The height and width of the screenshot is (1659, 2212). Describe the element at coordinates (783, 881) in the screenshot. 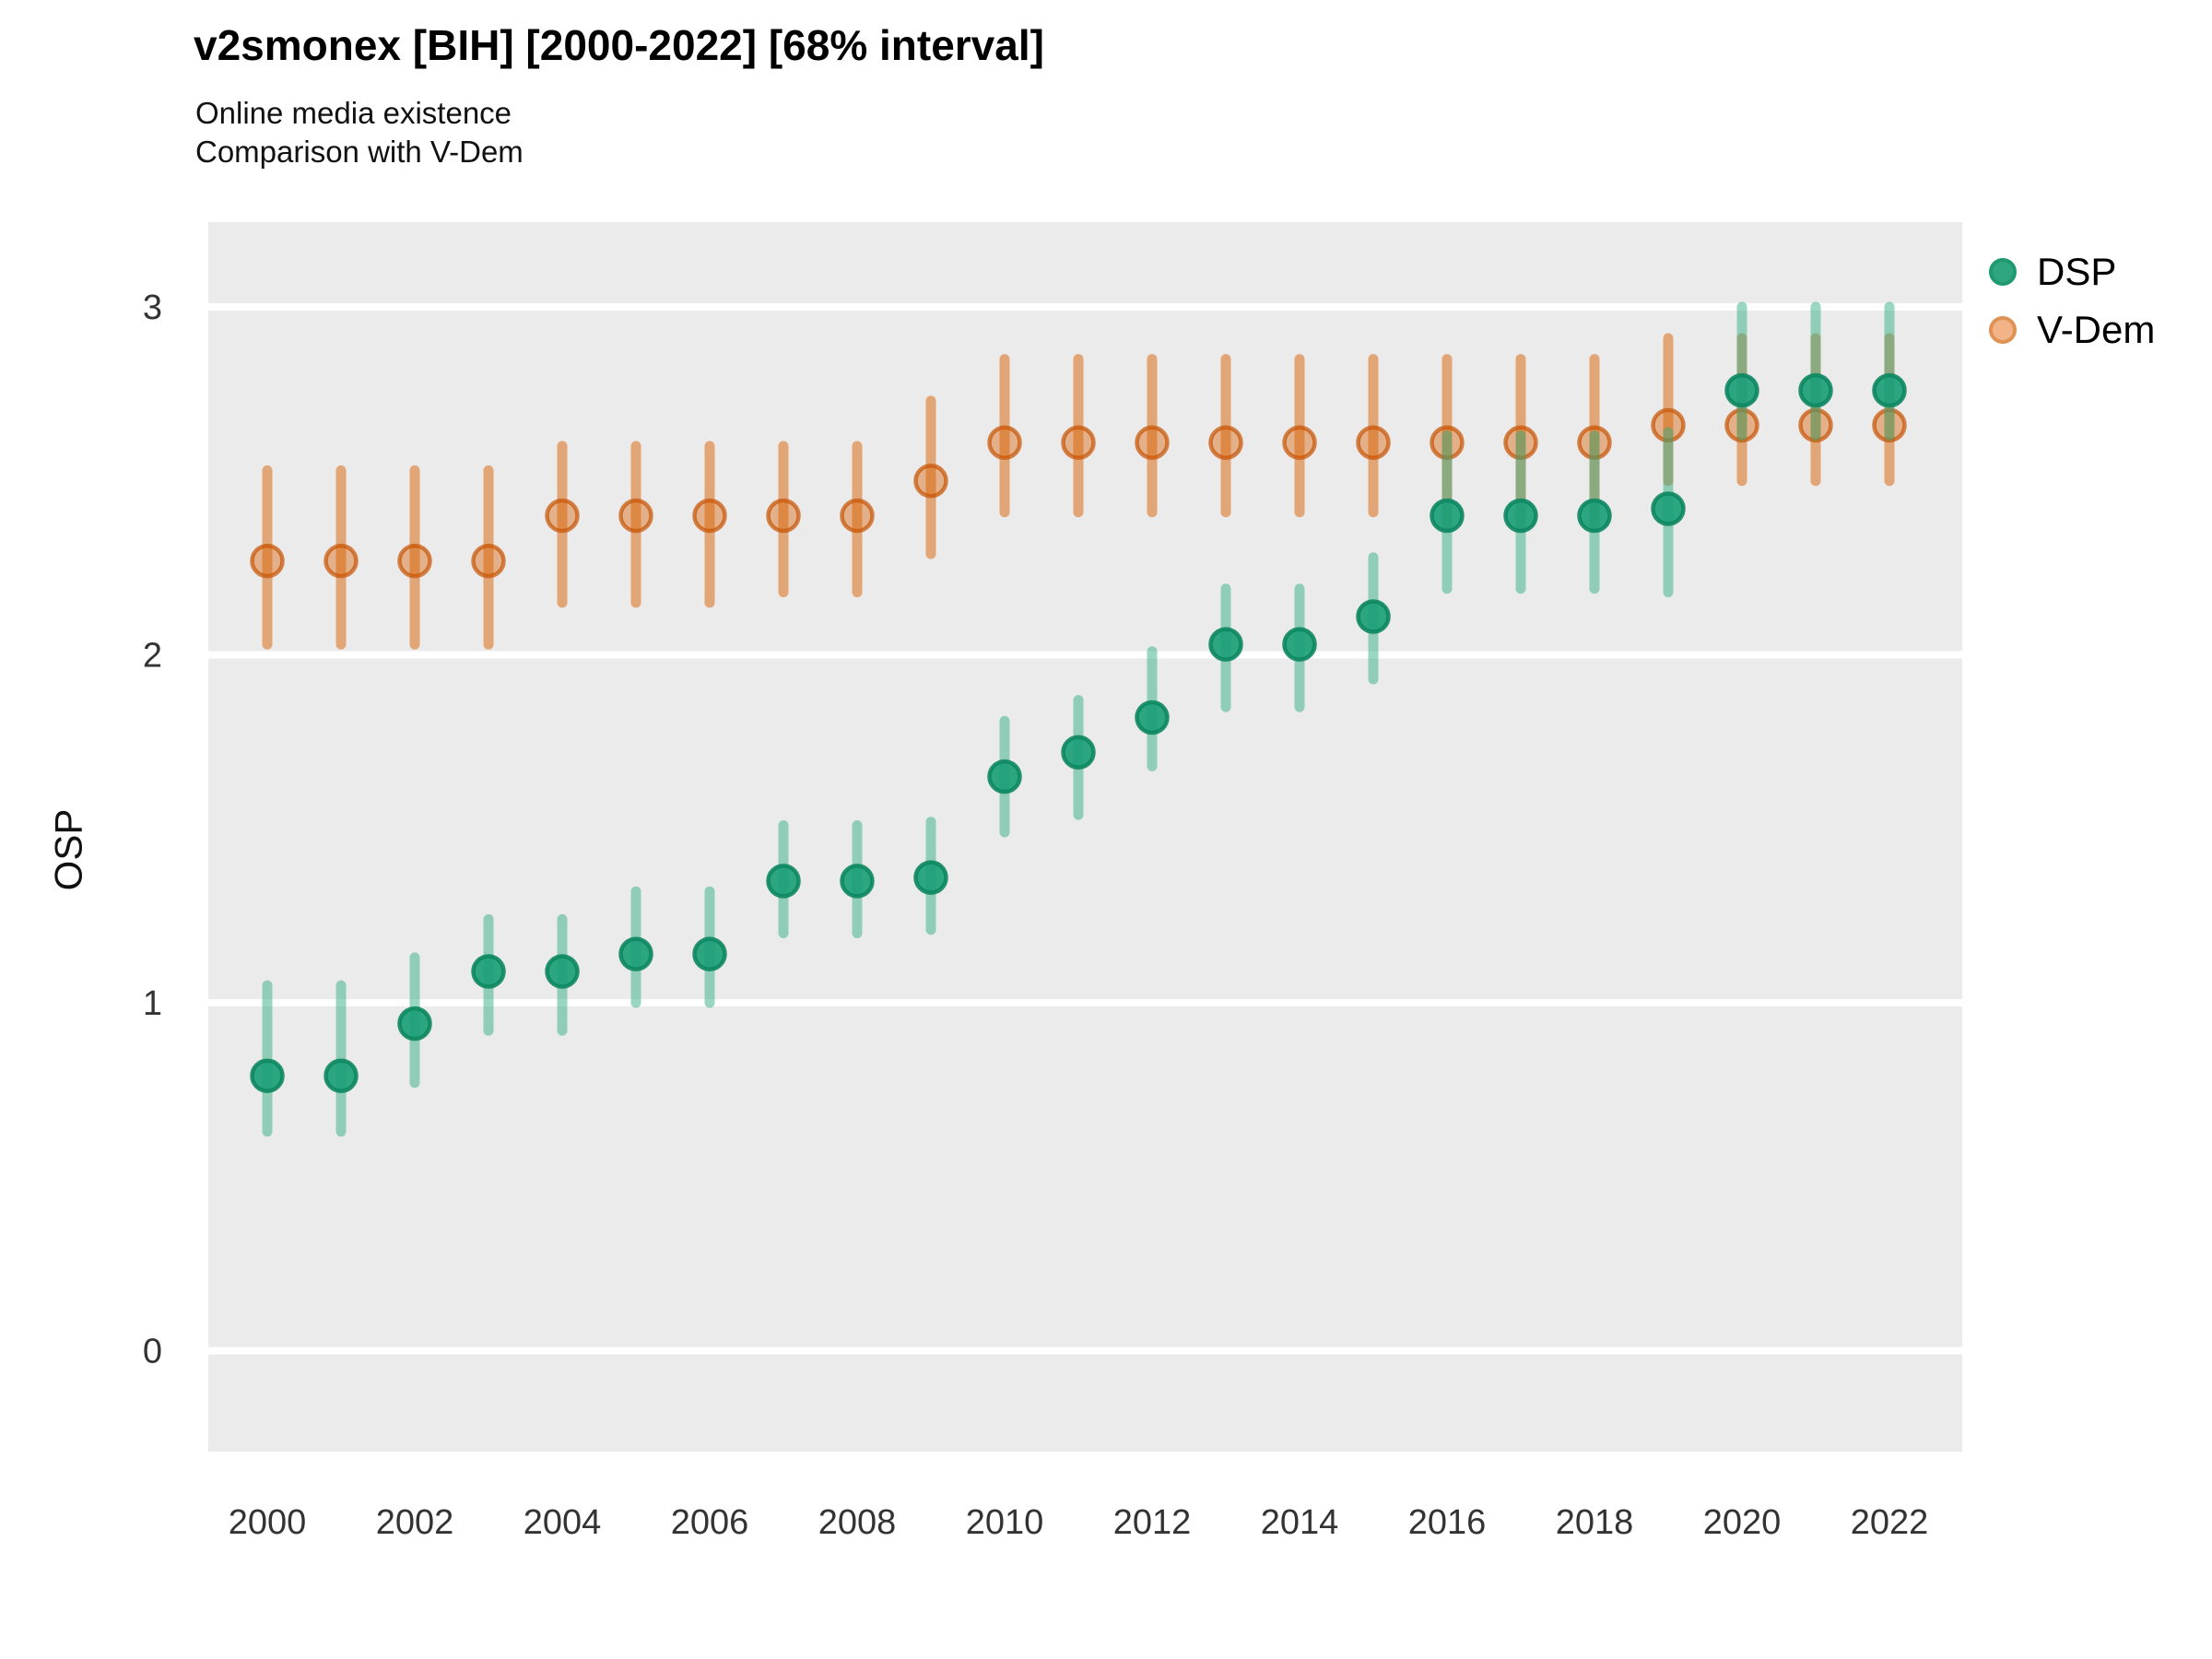

I see `point-dsp-2007` at that location.